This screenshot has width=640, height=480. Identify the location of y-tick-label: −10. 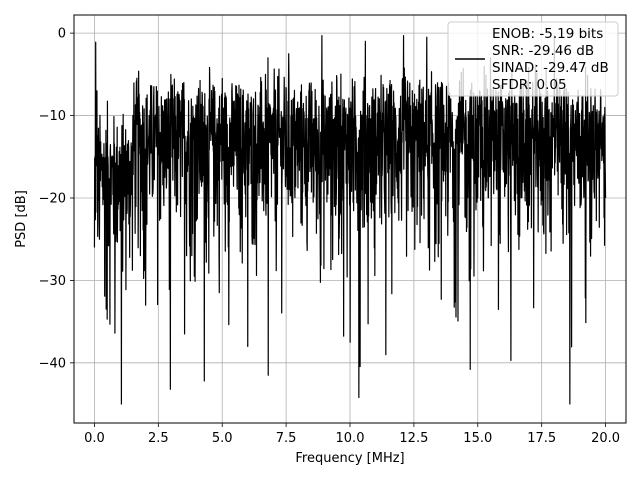
(52, 116).